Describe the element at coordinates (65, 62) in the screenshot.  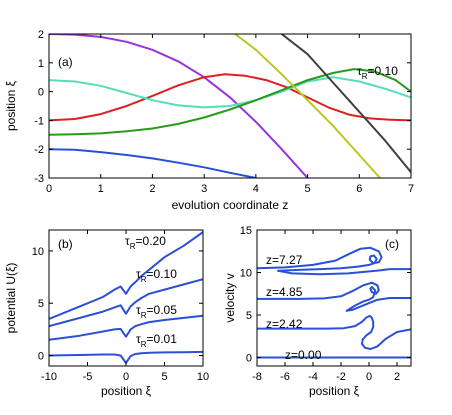
I see `panel-a-label: (a)` at that location.